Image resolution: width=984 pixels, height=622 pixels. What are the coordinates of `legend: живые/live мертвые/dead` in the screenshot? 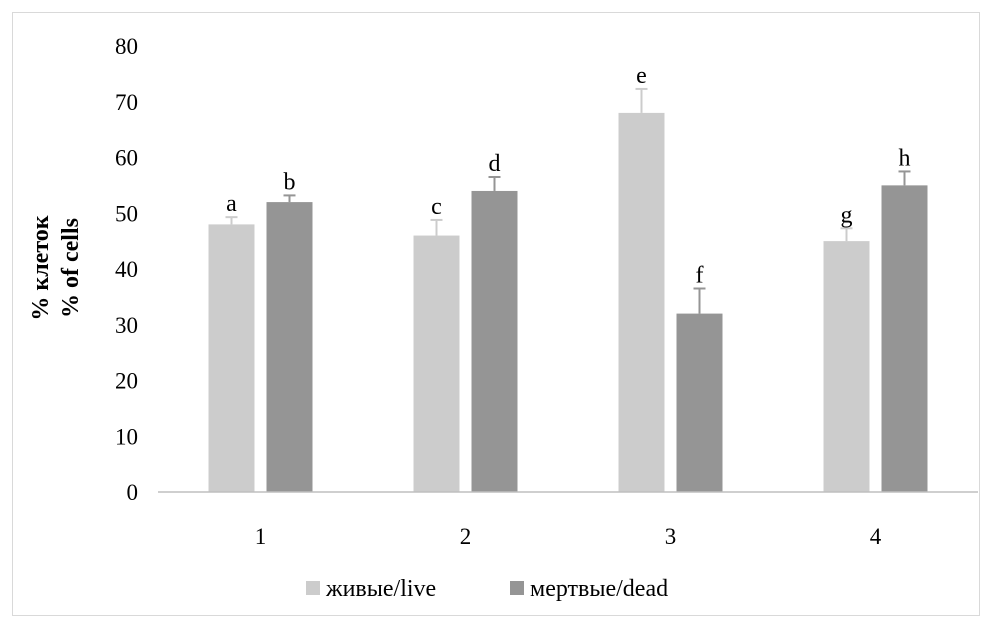 It's located at (487, 589).